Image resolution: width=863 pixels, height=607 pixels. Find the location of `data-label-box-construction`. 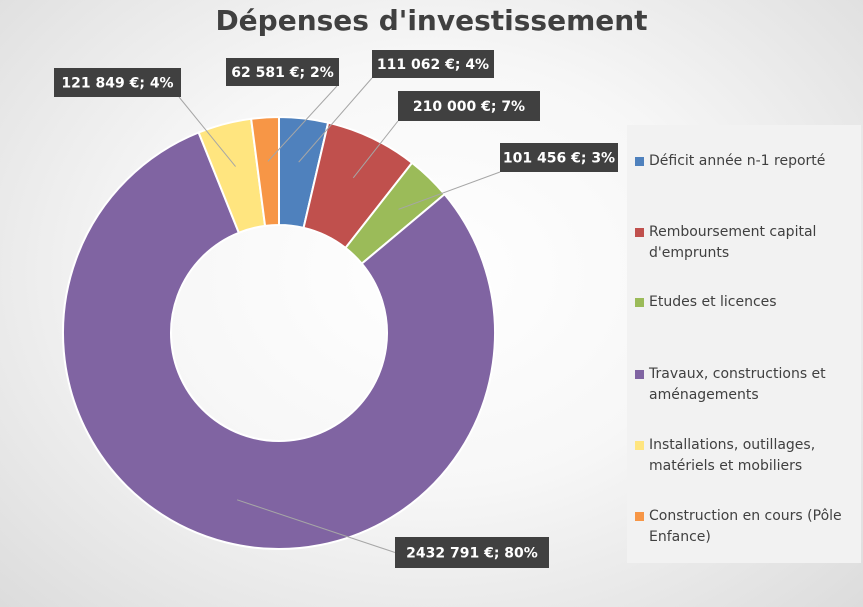

data-label-box-construction is located at coordinates (282, 72).